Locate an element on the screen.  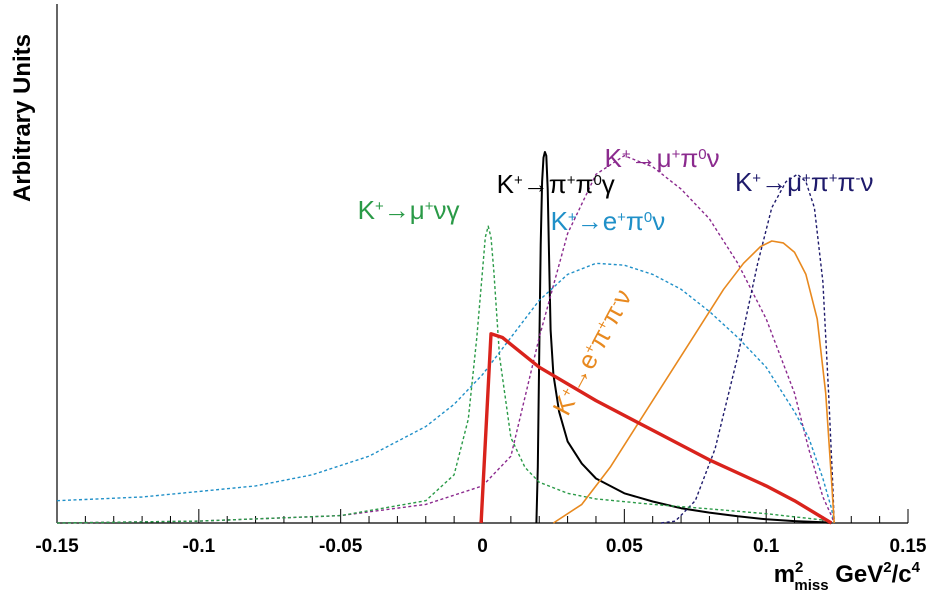
x-tick-label: 0.05 is located at coordinates (624, 546).